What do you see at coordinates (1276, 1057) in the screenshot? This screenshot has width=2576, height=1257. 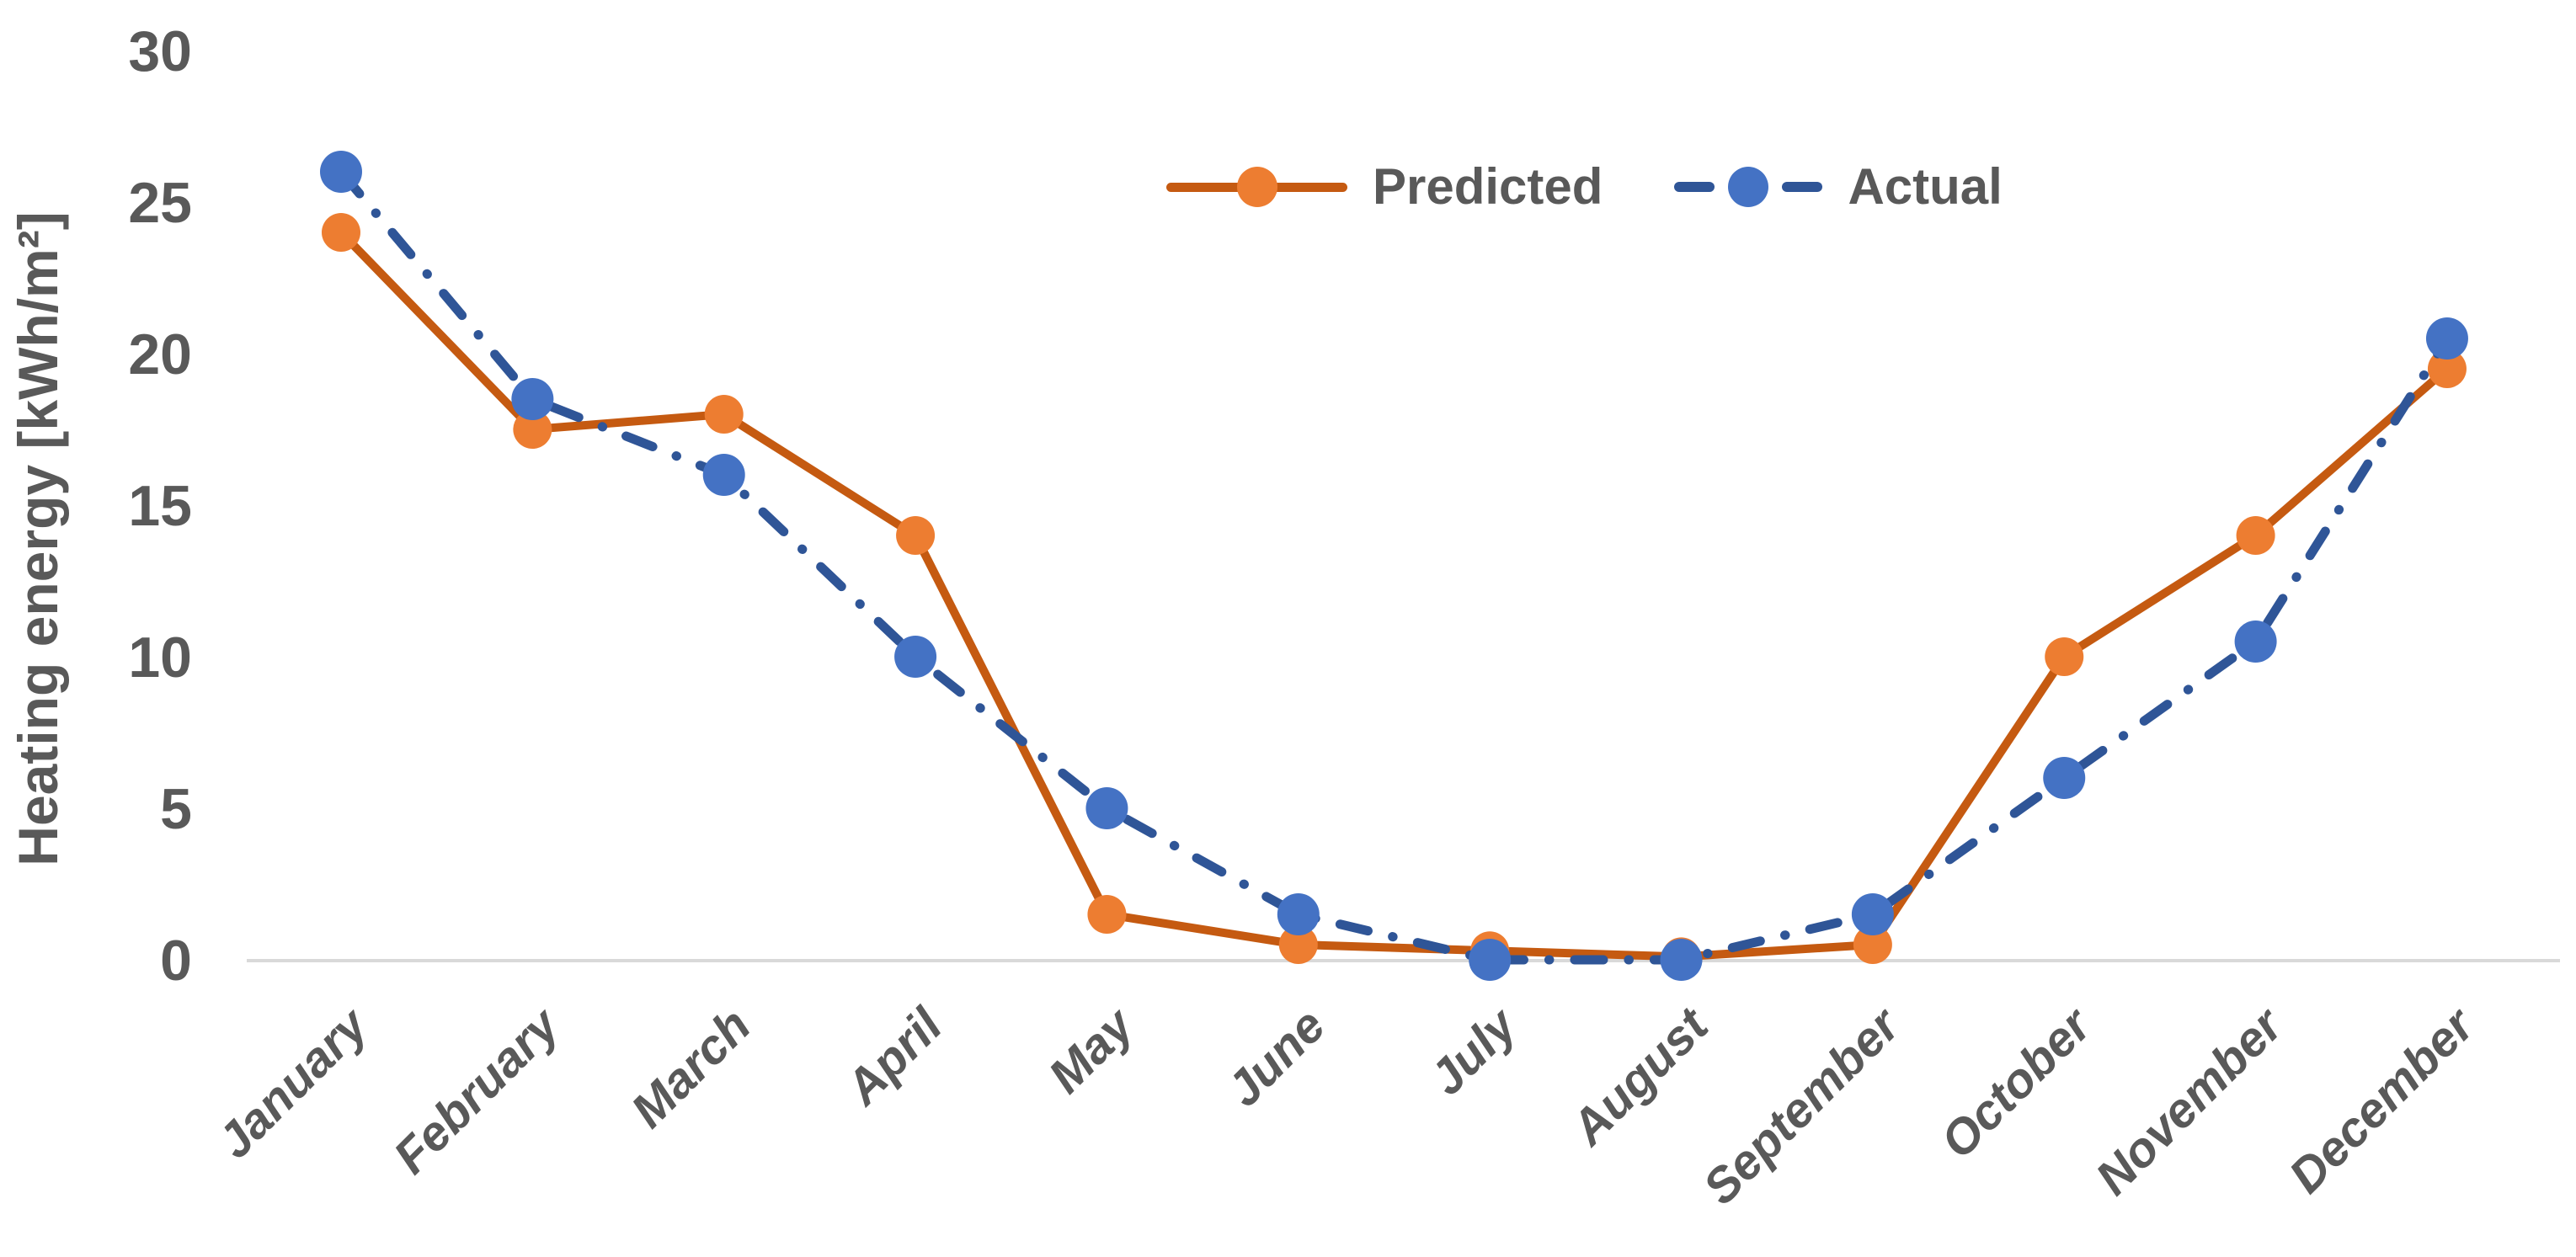 I see `x-tick-label: June` at bounding box center [1276, 1057].